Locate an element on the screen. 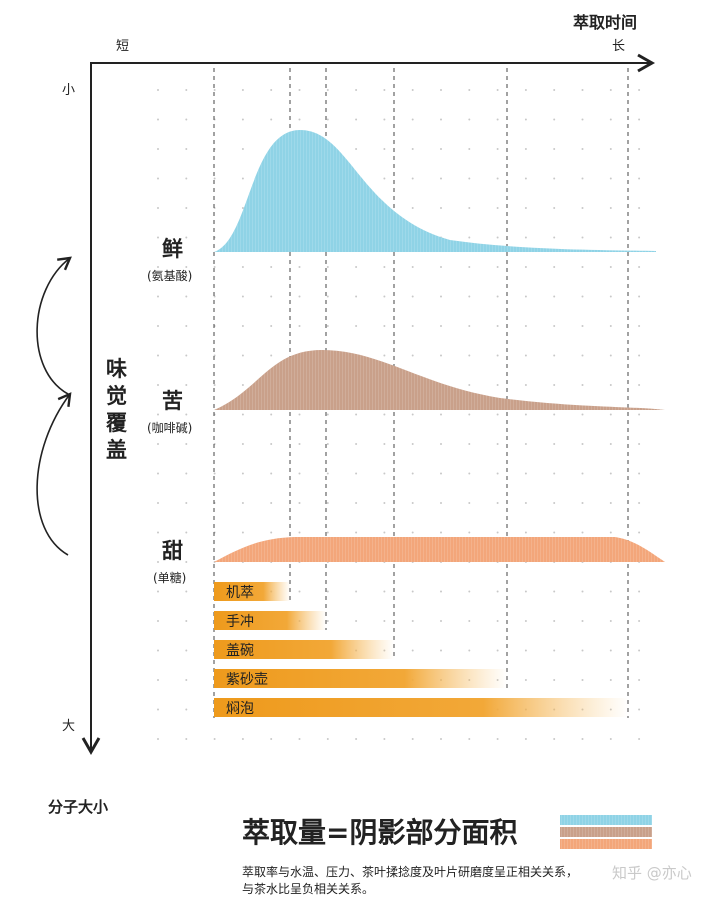  x-axis-title: 萃取时间 is located at coordinates (605, 22).